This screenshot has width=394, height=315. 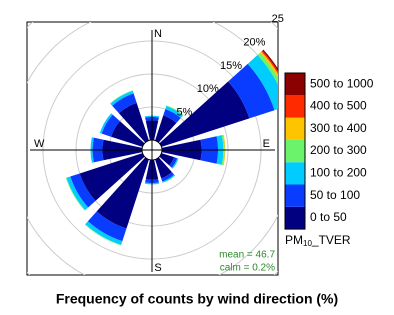 What do you see at coordinates (39, 144) in the screenshot?
I see `direction-label: W` at bounding box center [39, 144].